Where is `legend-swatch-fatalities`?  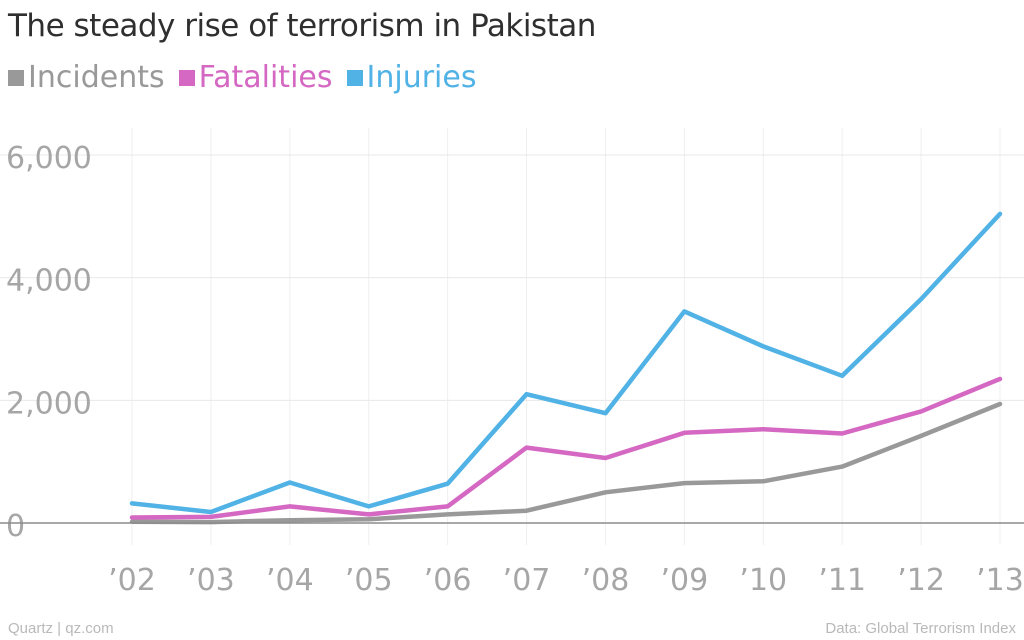
legend-swatch-fatalities is located at coordinates (186, 77).